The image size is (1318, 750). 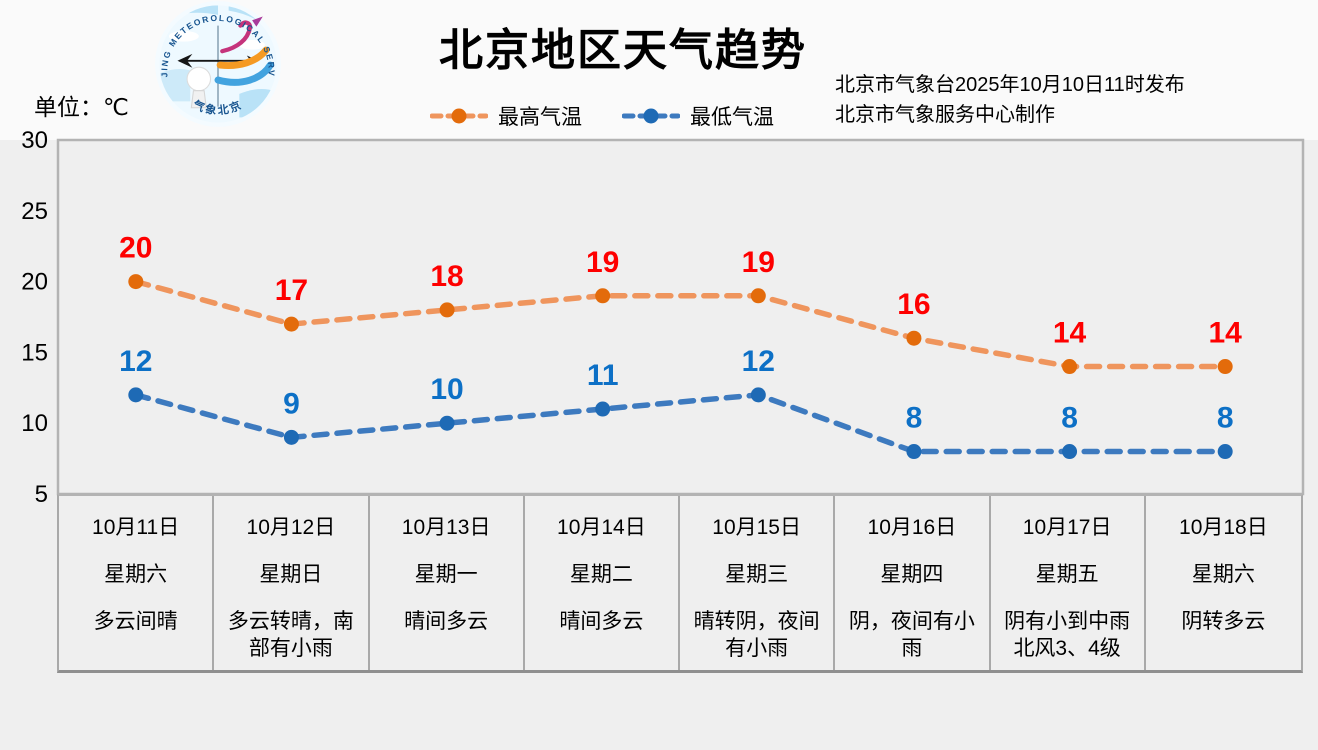 What do you see at coordinates (651, 116) in the screenshot?
I see `low-temp-line-swatch-icon` at bounding box center [651, 116].